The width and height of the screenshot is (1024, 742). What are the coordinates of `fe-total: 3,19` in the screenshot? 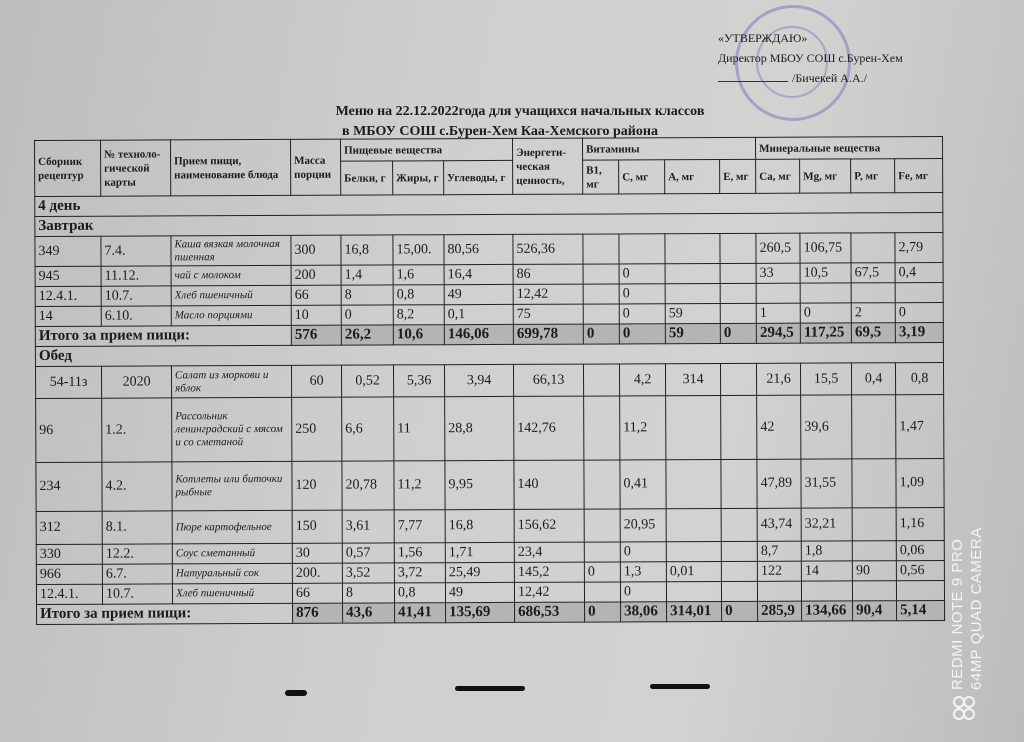 It's located at (919, 332).